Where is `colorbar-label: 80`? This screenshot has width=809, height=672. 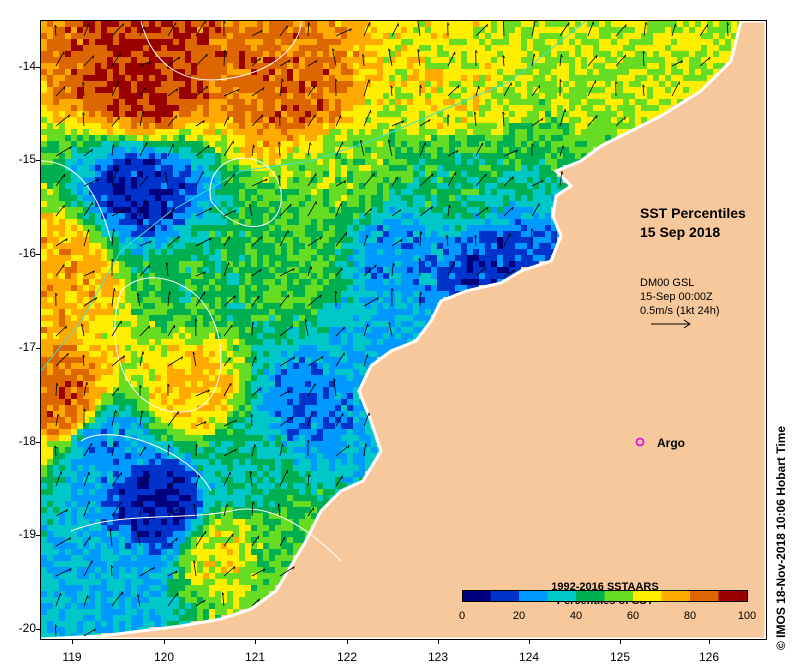
colorbar-label: 80 is located at coordinates (690, 616).